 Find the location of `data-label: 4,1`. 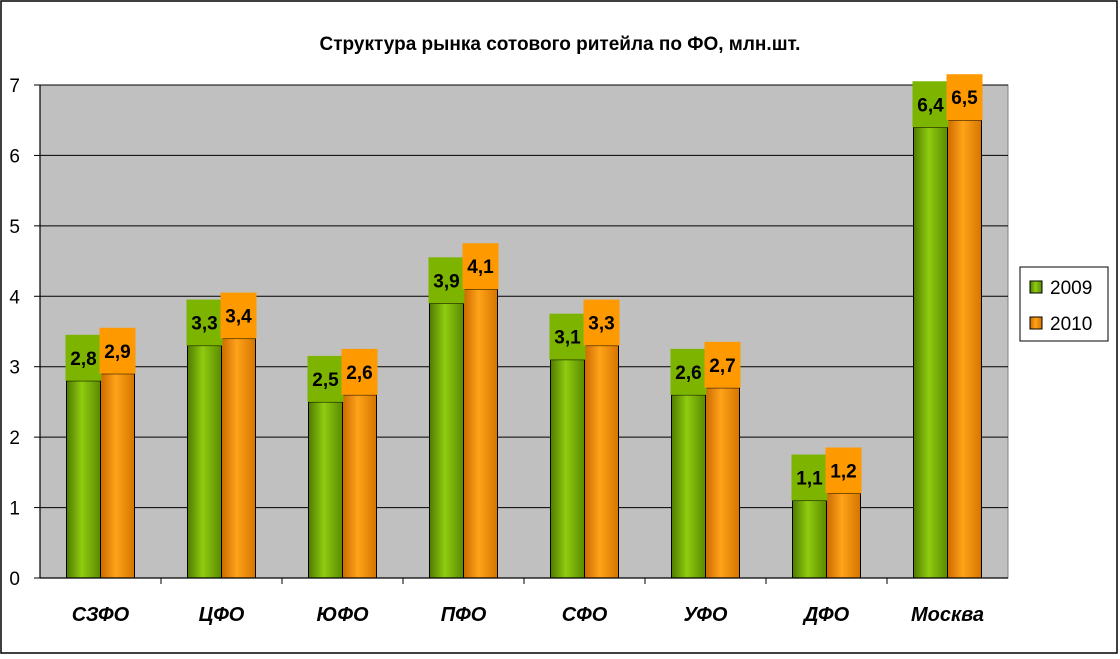

data-label: 4,1 is located at coordinates (480, 267).